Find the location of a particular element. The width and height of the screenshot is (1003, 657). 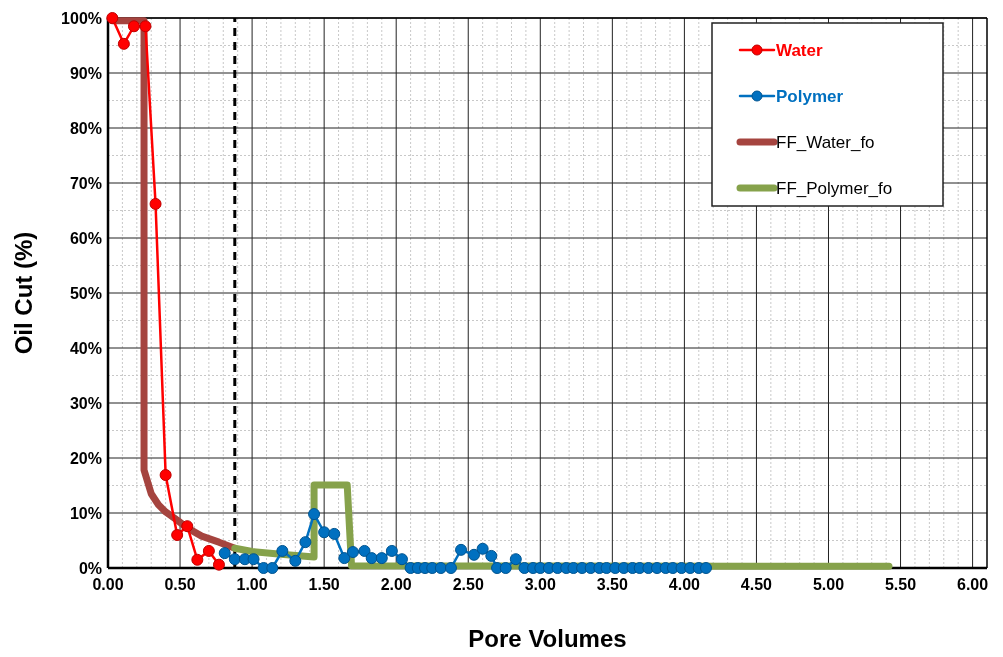

x-tick-label: 0.50 is located at coordinates (180, 584).